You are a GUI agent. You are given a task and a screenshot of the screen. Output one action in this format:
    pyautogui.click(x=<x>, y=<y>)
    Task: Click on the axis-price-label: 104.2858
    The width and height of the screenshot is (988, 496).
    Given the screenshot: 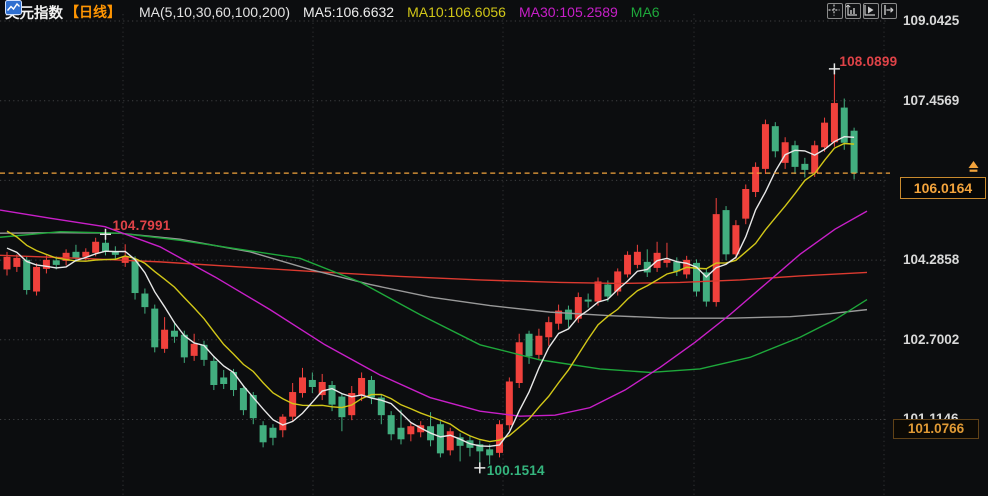 What is the action you would take?
    pyautogui.click(x=931, y=260)
    